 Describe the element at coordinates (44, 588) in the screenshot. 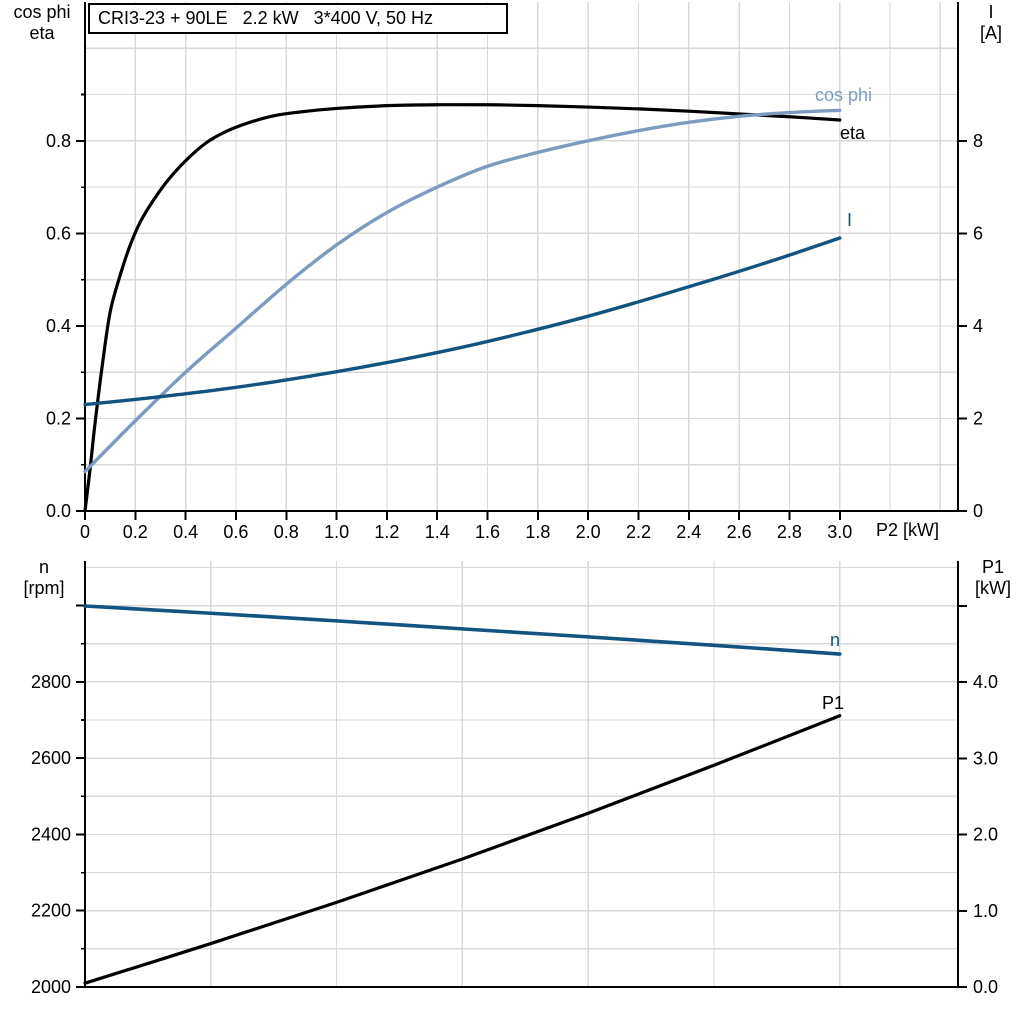

I see `axis-title-speed-unit: [rpm]` at that location.